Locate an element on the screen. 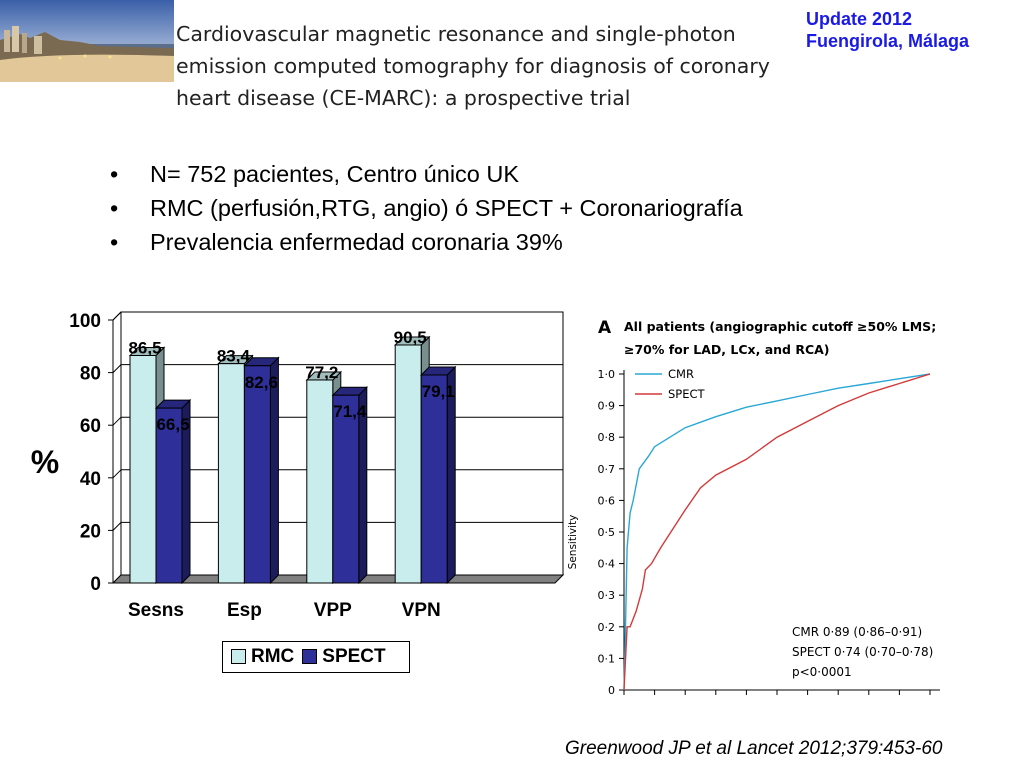 This screenshot has height=768, width=1024. roc-title-line: ≥70% for LAD, LCx, and RCA) is located at coordinates (727, 349).